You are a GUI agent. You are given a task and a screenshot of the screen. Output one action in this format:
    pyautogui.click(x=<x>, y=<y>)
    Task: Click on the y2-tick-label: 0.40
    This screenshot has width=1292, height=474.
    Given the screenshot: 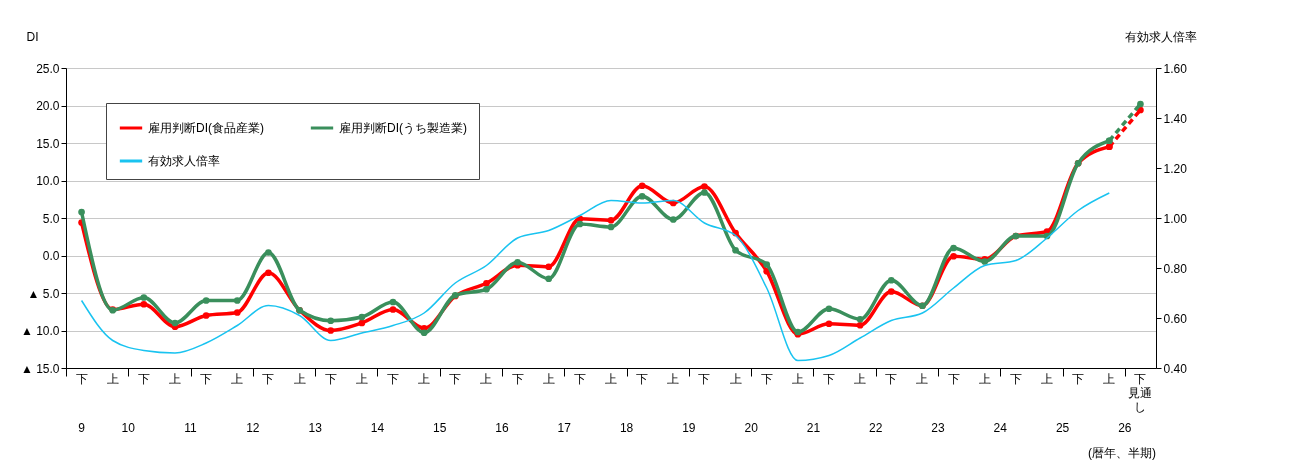 What is the action you would take?
    pyautogui.click(x=1175, y=368)
    